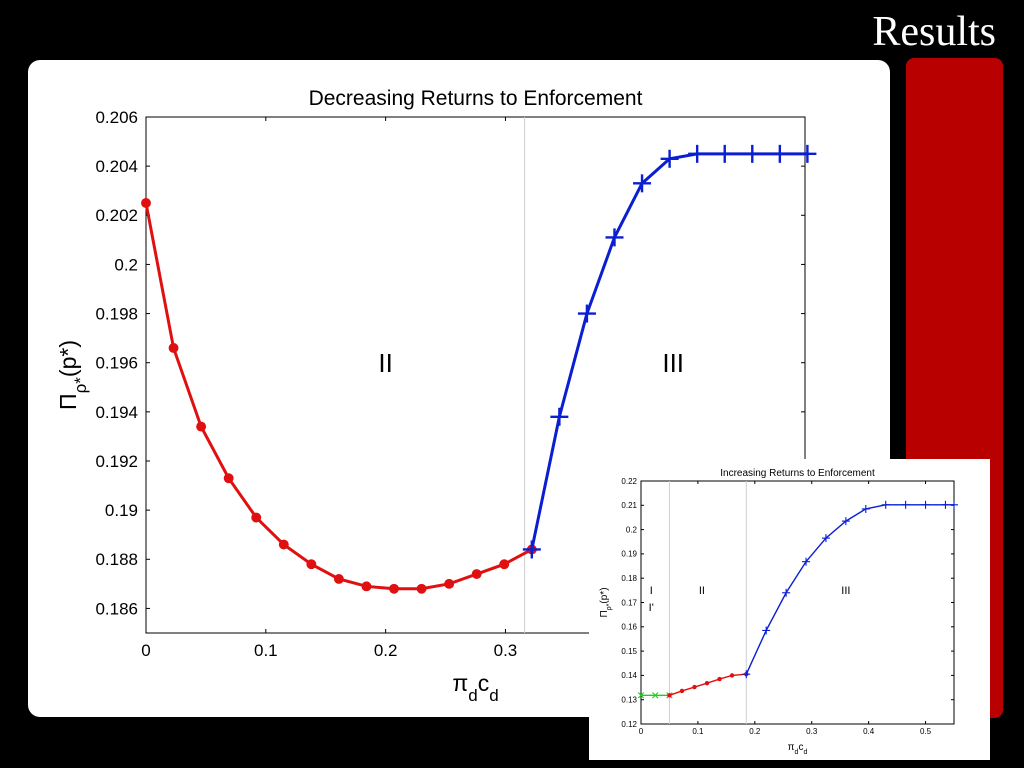  What do you see at coordinates (476, 98) in the screenshot?
I see `chart-title: Decreasing Returns to Enforcement` at bounding box center [476, 98].